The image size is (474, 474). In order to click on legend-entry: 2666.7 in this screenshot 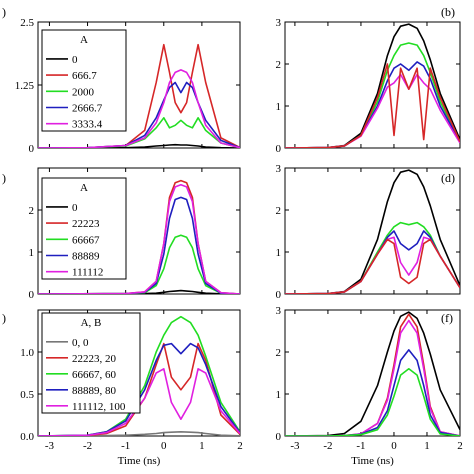, I will do `click(87, 109)`.